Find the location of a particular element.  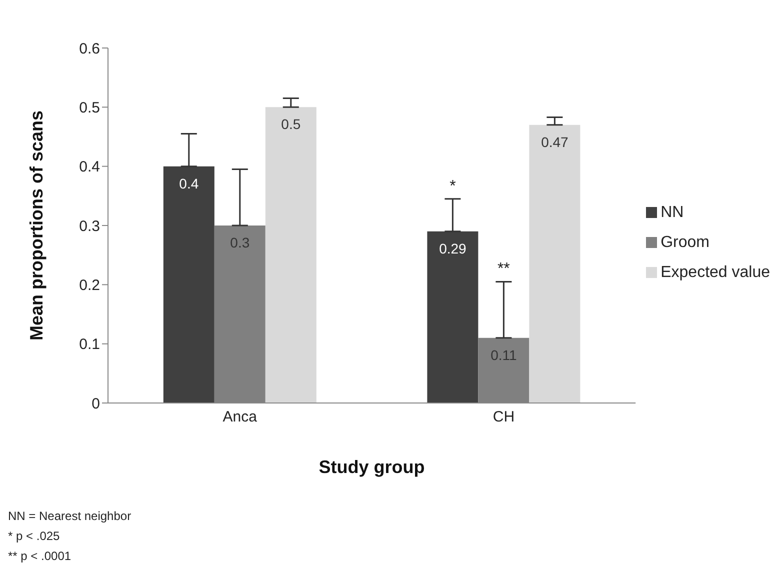

legend-label: Expected value is located at coordinates (715, 272).